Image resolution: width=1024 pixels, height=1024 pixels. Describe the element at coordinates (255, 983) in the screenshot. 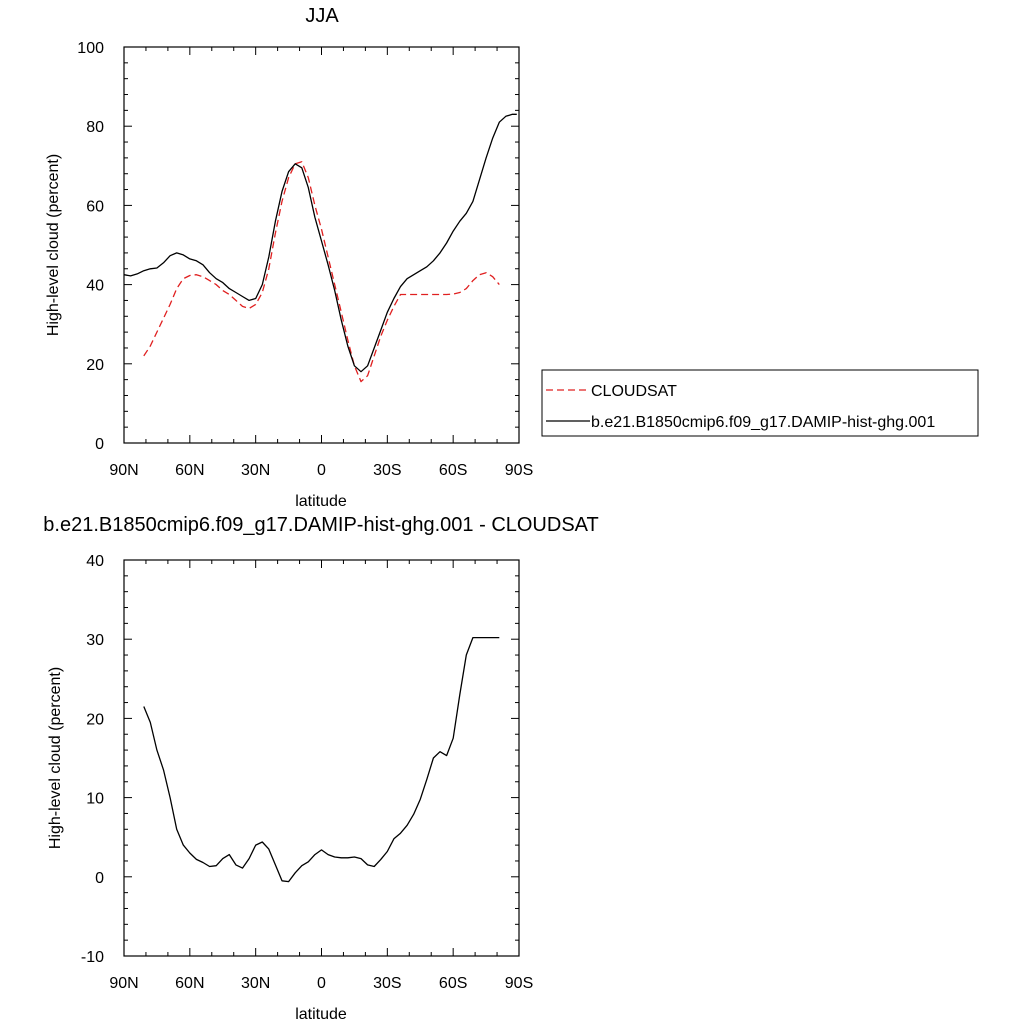

I see `bottom-x-tick-label: 30N` at that location.